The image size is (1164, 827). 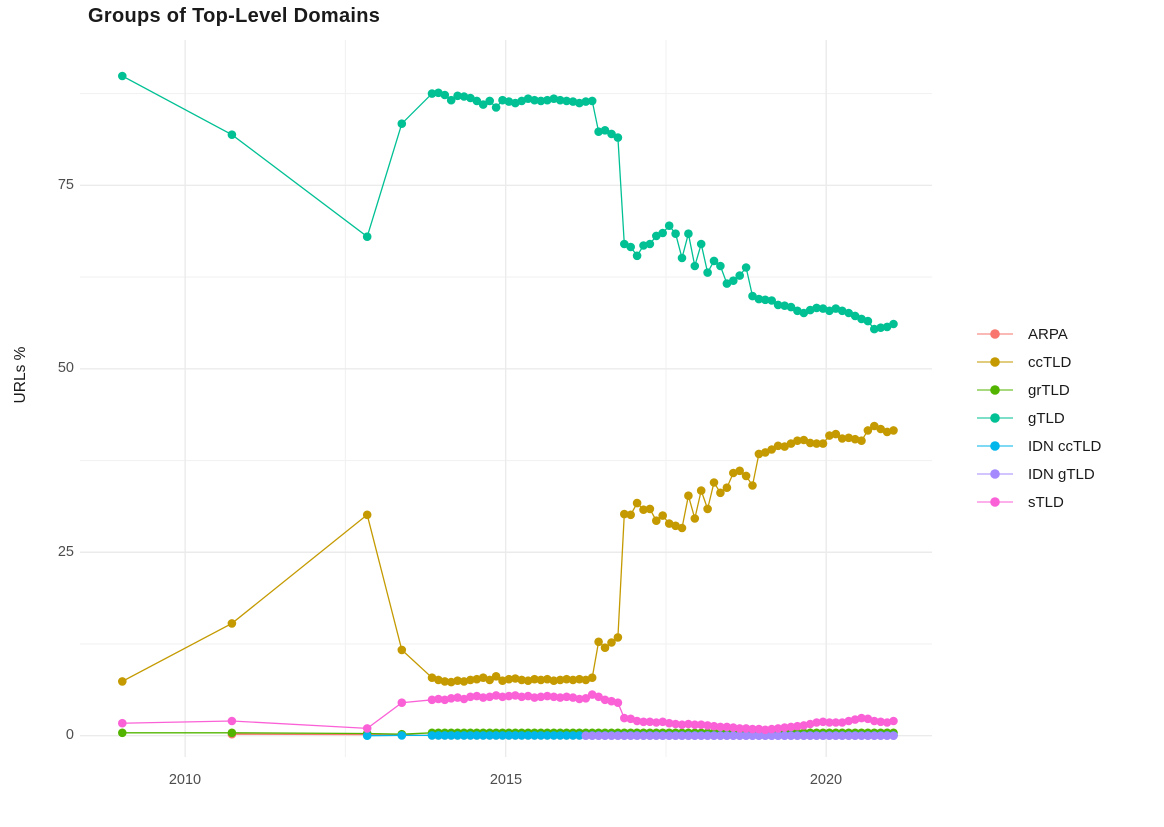 I want to click on chart-title: Groups of Top-Level Domains, so click(x=234, y=16).